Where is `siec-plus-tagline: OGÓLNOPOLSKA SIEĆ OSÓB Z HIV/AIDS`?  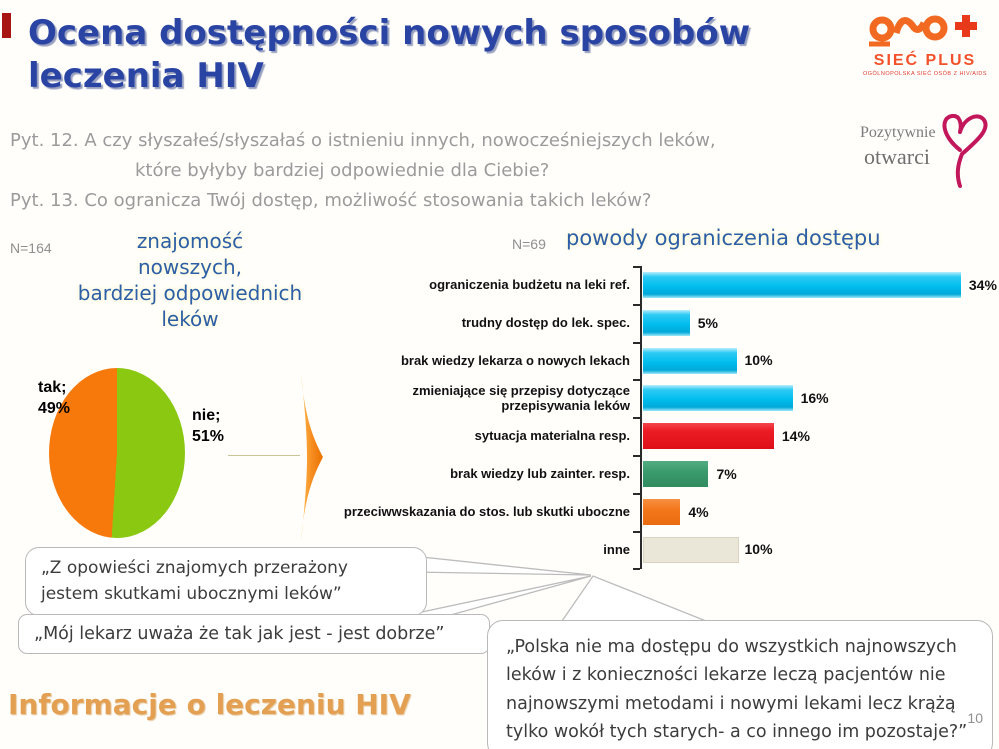
siec-plus-tagline: OGÓLNOPOLSKA SIEĆ OSÓB Z HIV/AIDS is located at coordinates (925, 74).